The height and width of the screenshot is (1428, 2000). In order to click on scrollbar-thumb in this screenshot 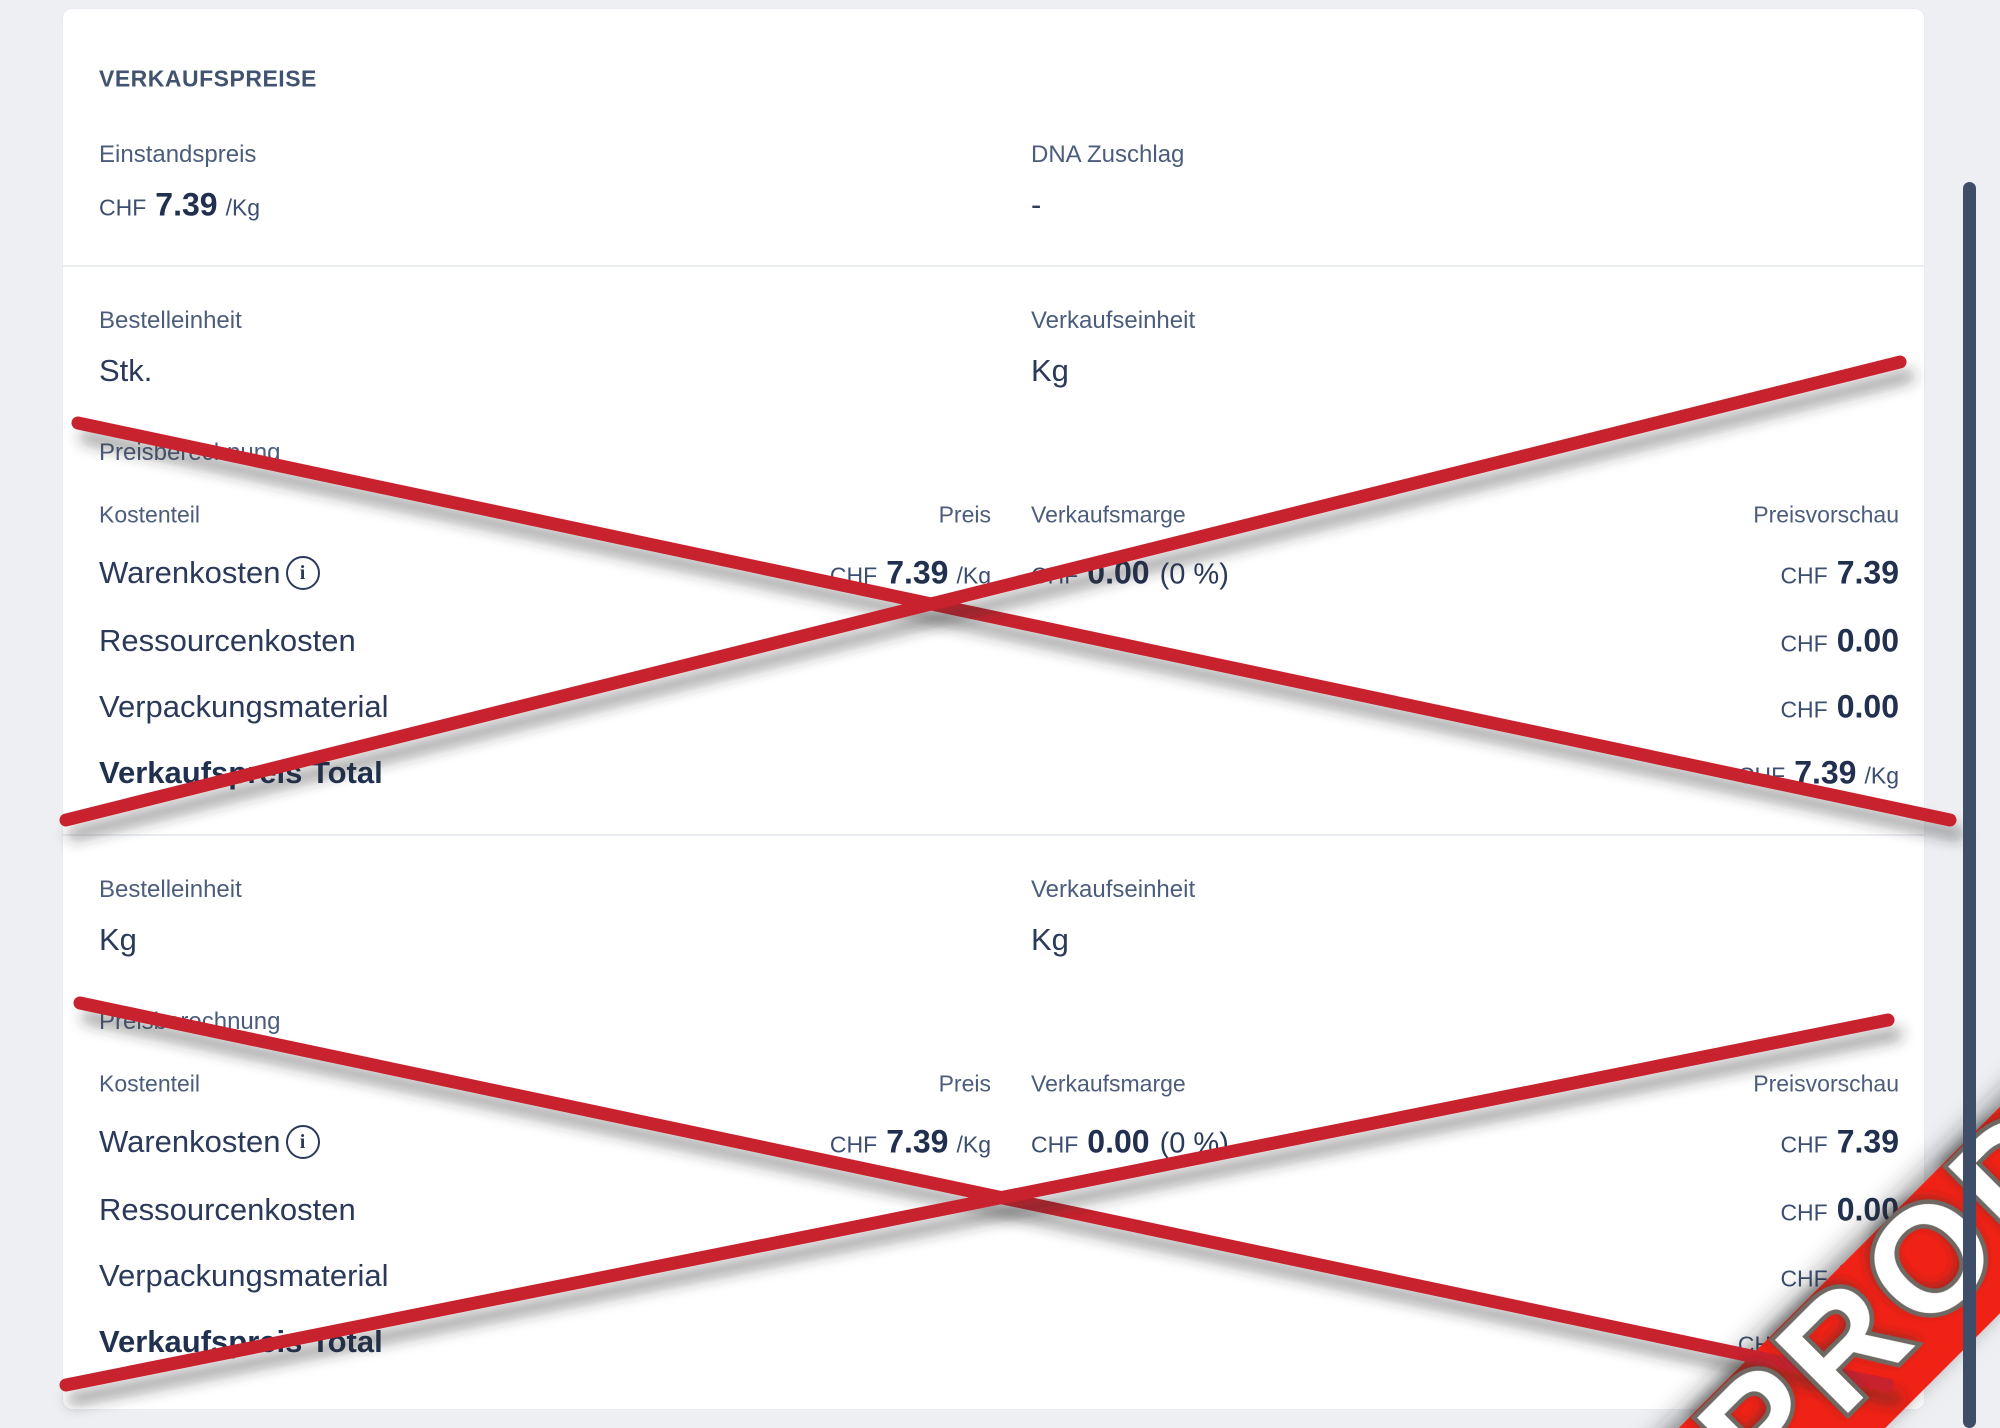, I will do `click(1969, 805)`.